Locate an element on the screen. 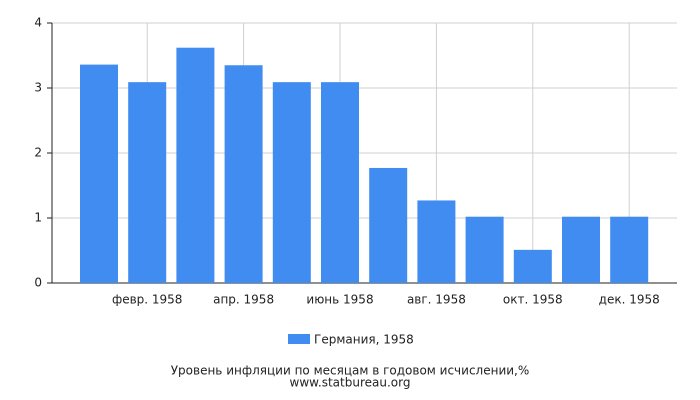  y-tick-label: 2 is located at coordinates (38, 153).